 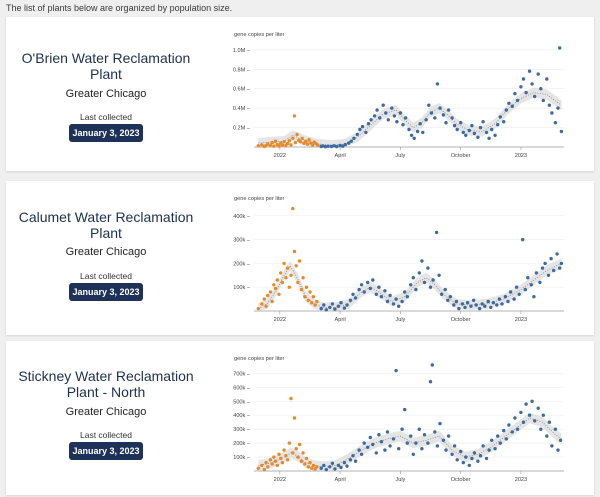 What do you see at coordinates (242, 217) in the screenshot?
I see `y-tick-label: 400k –` at bounding box center [242, 217].